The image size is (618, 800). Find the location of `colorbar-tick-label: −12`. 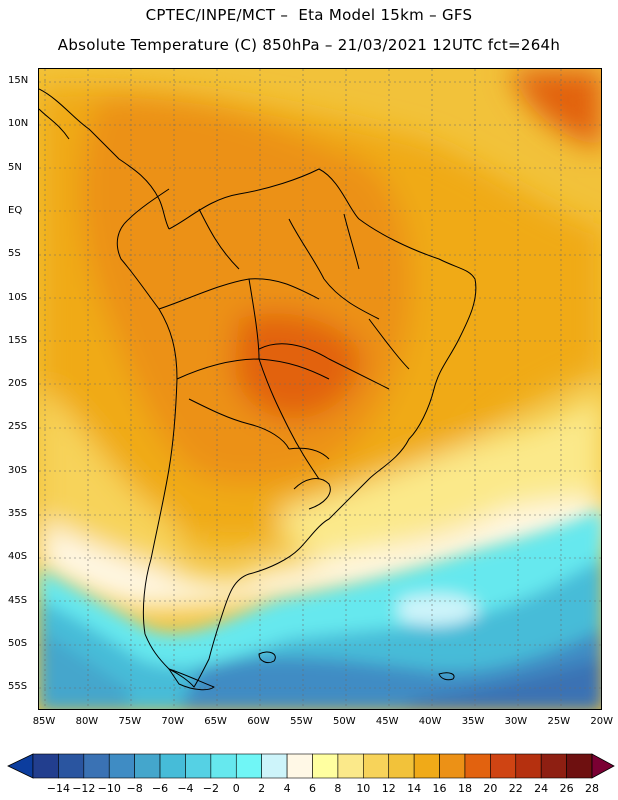

colorbar-tick-label: −12 is located at coordinates (84, 788).